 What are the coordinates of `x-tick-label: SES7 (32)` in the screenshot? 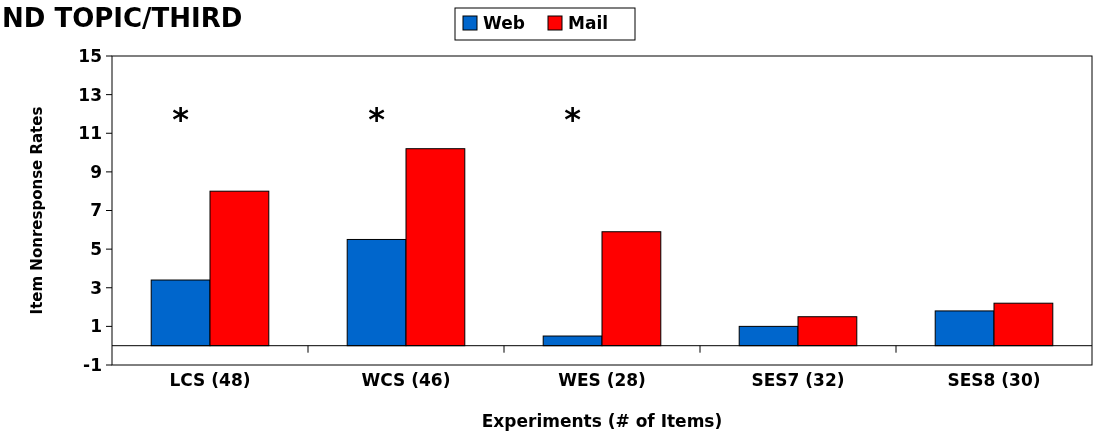 It's located at (798, 380).